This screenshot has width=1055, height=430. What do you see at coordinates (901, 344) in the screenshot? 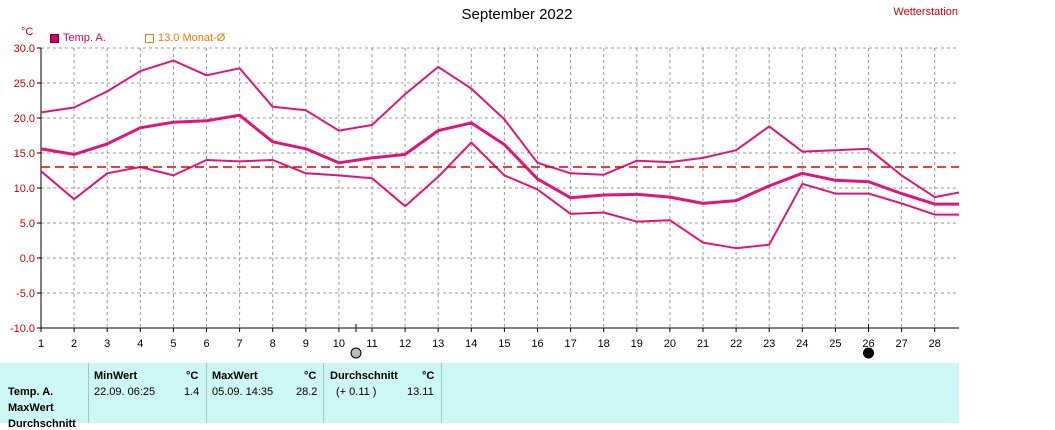
I see `x-tick-label: 27` at bounding box center [901, 344].